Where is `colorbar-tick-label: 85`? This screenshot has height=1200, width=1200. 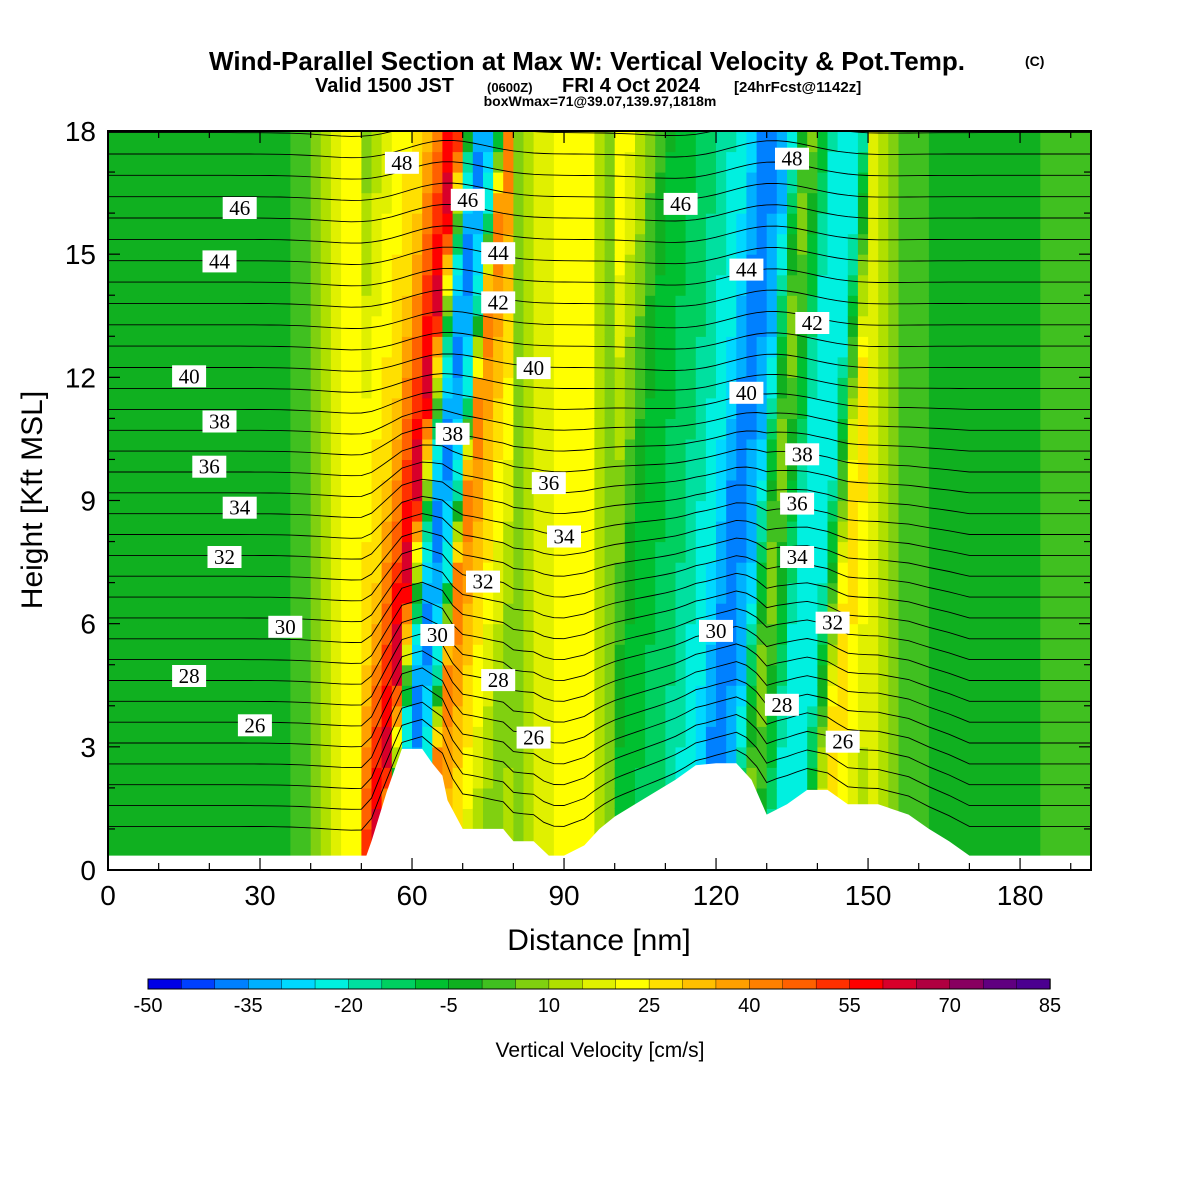
colorbar-tick-label: 85 is located at coordinates (1050, 1006).